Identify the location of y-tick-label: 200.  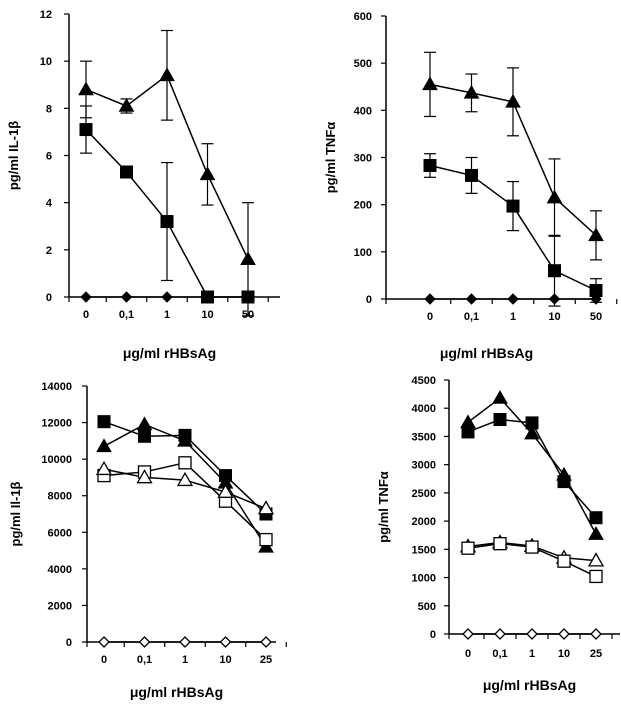
(363, 206).